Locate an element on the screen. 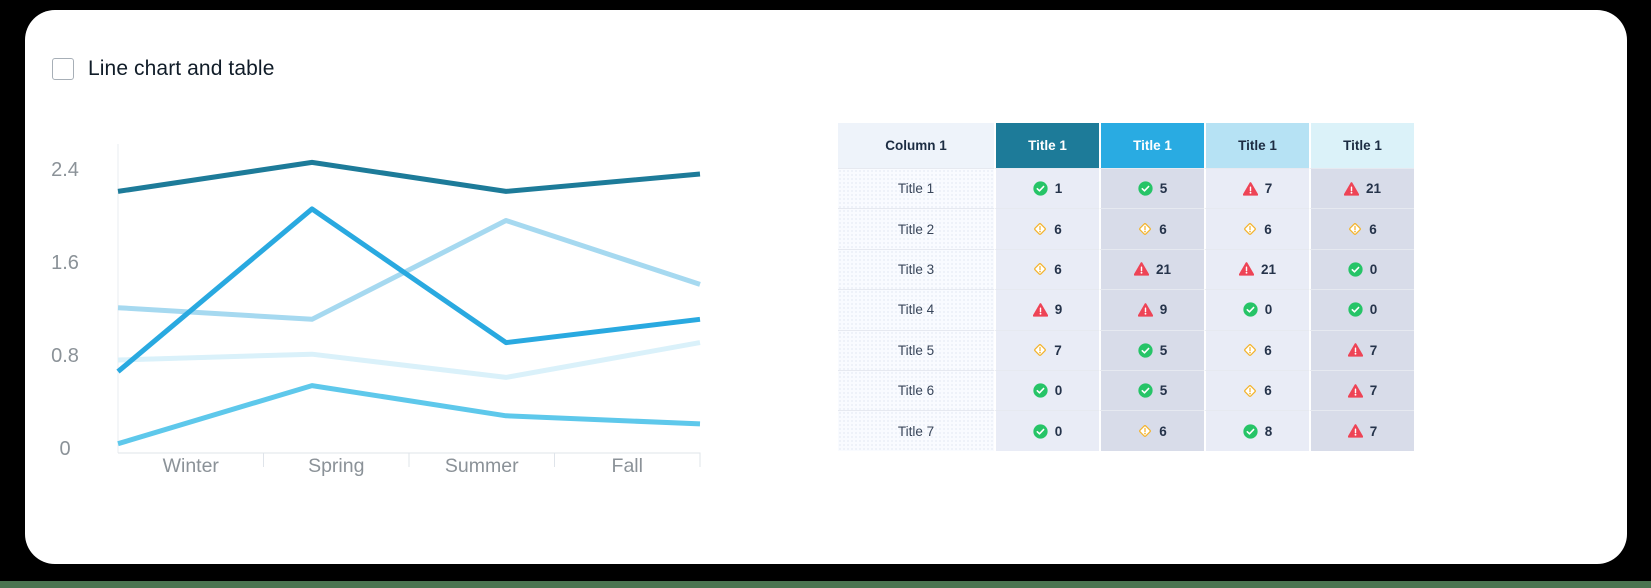 The height and width of the screenshot is (588, 1651). widget-title: Line chart and table is located at coordinates (181, 68).